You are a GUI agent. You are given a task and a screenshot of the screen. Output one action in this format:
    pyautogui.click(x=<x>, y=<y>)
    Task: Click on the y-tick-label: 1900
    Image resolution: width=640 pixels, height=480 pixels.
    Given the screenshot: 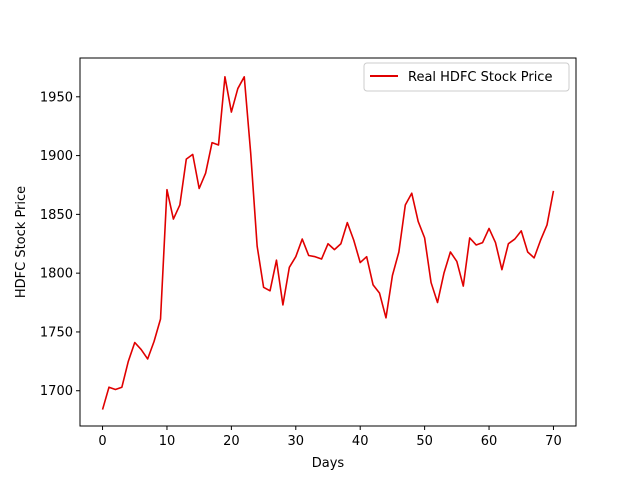 What is the action you would take?
    pyautogui.click(x=56, y=156)
    